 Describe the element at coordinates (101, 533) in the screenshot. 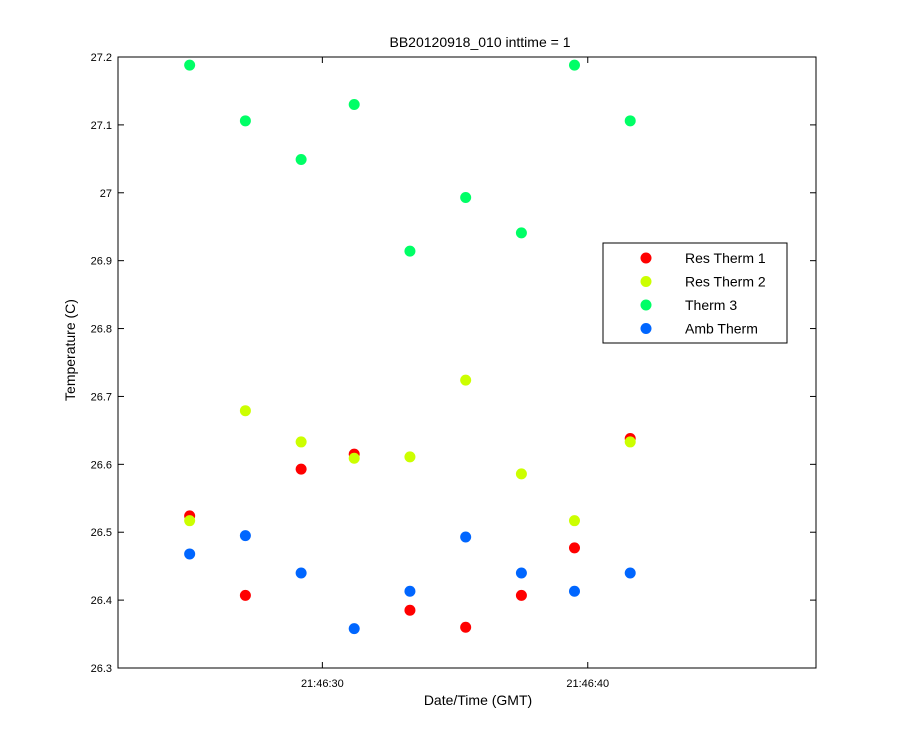

I see `y-tick-label: 26.5` at that location.